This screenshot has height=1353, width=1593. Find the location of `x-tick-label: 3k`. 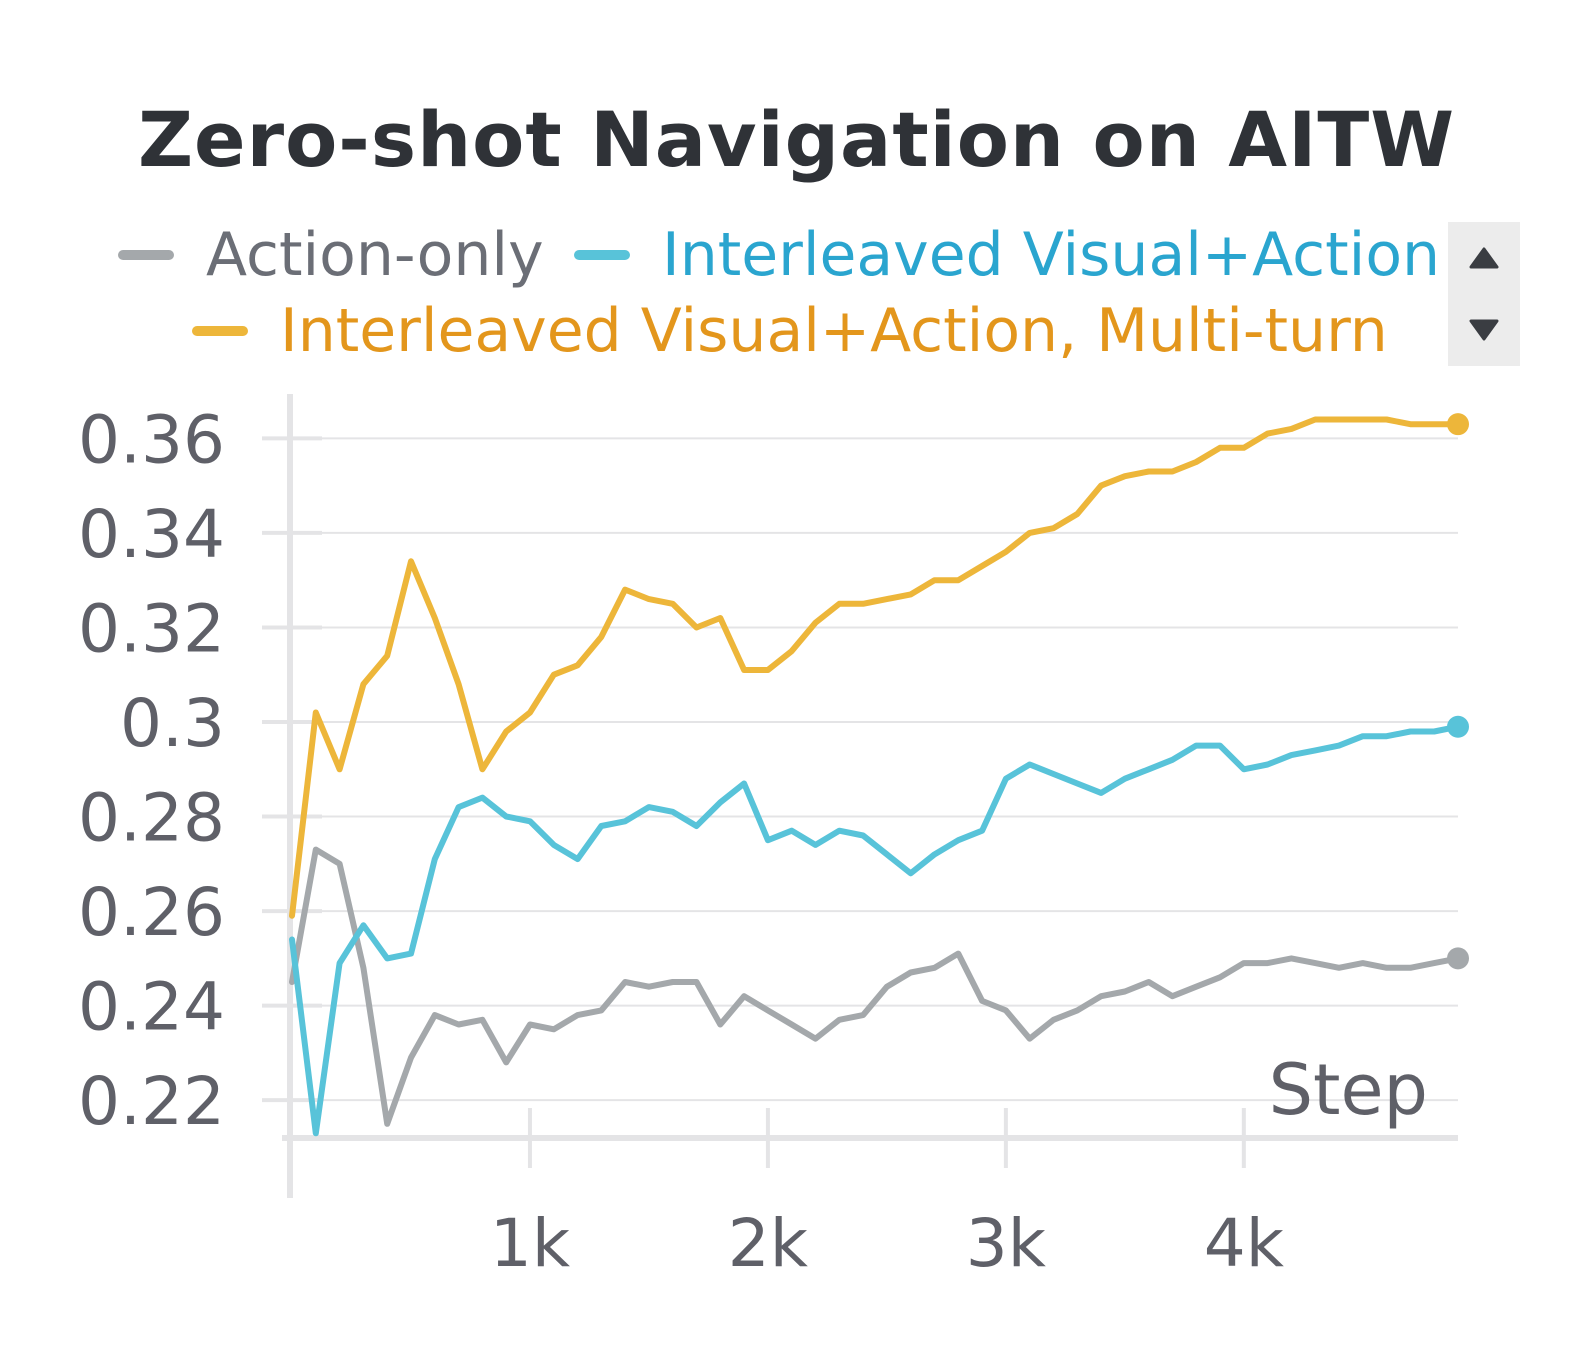

x-tick-label: 3k is located at coordinates (1006, 1243).